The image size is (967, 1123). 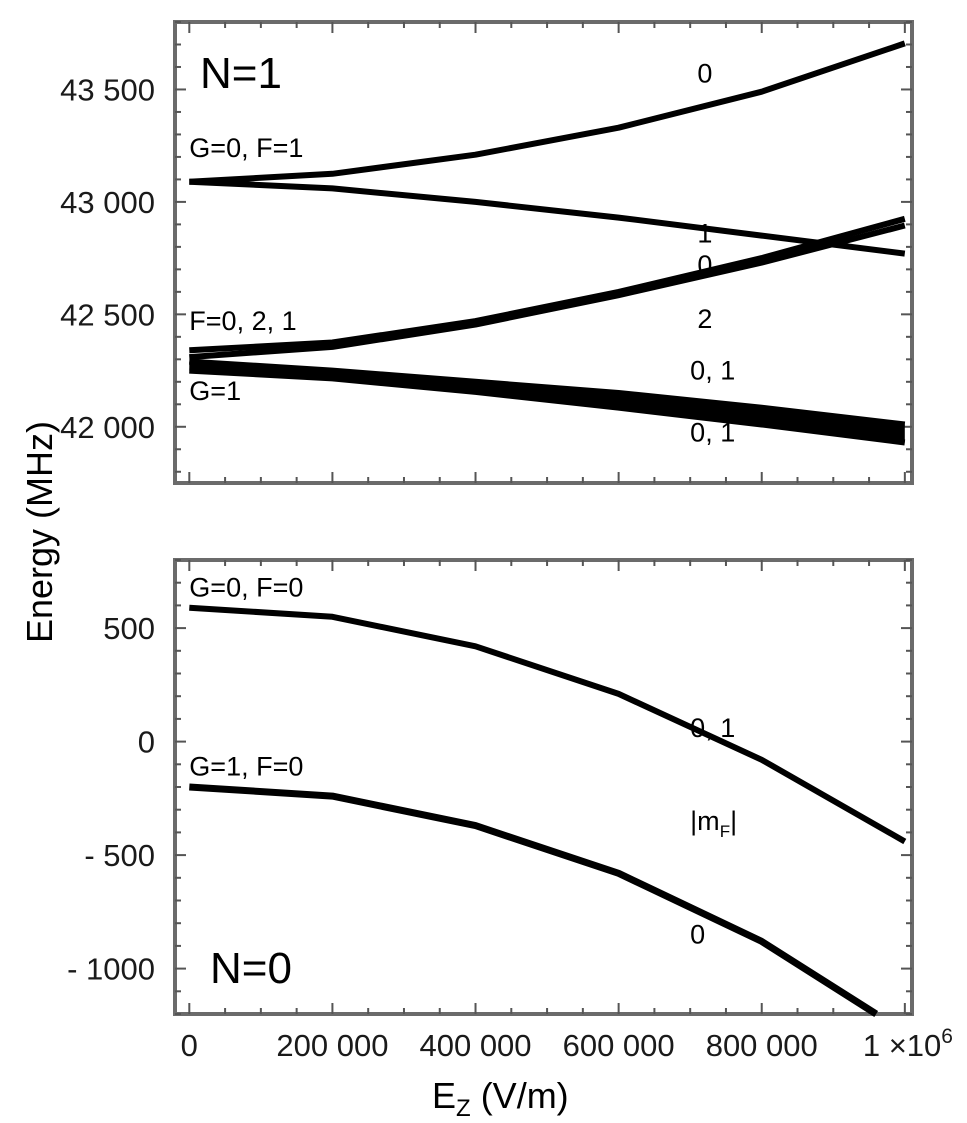 What do you see at coordinates (704, 233) in the screenshot?
I see `annotation: 1` at bounding box center [704, 233].